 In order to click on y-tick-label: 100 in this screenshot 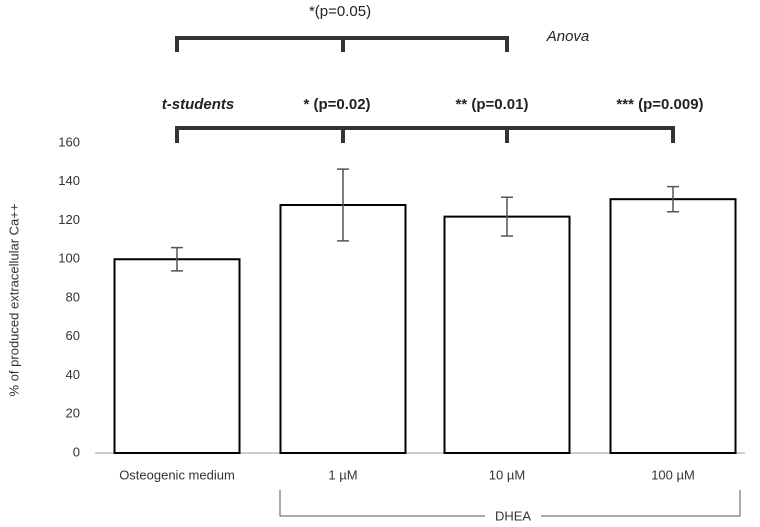, I will do `click(69, 258)`.